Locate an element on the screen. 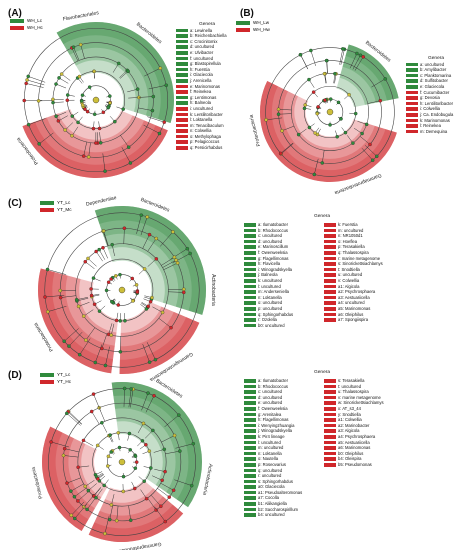  legend-item: c: Planktomarina is located at coordinates (436, 76).